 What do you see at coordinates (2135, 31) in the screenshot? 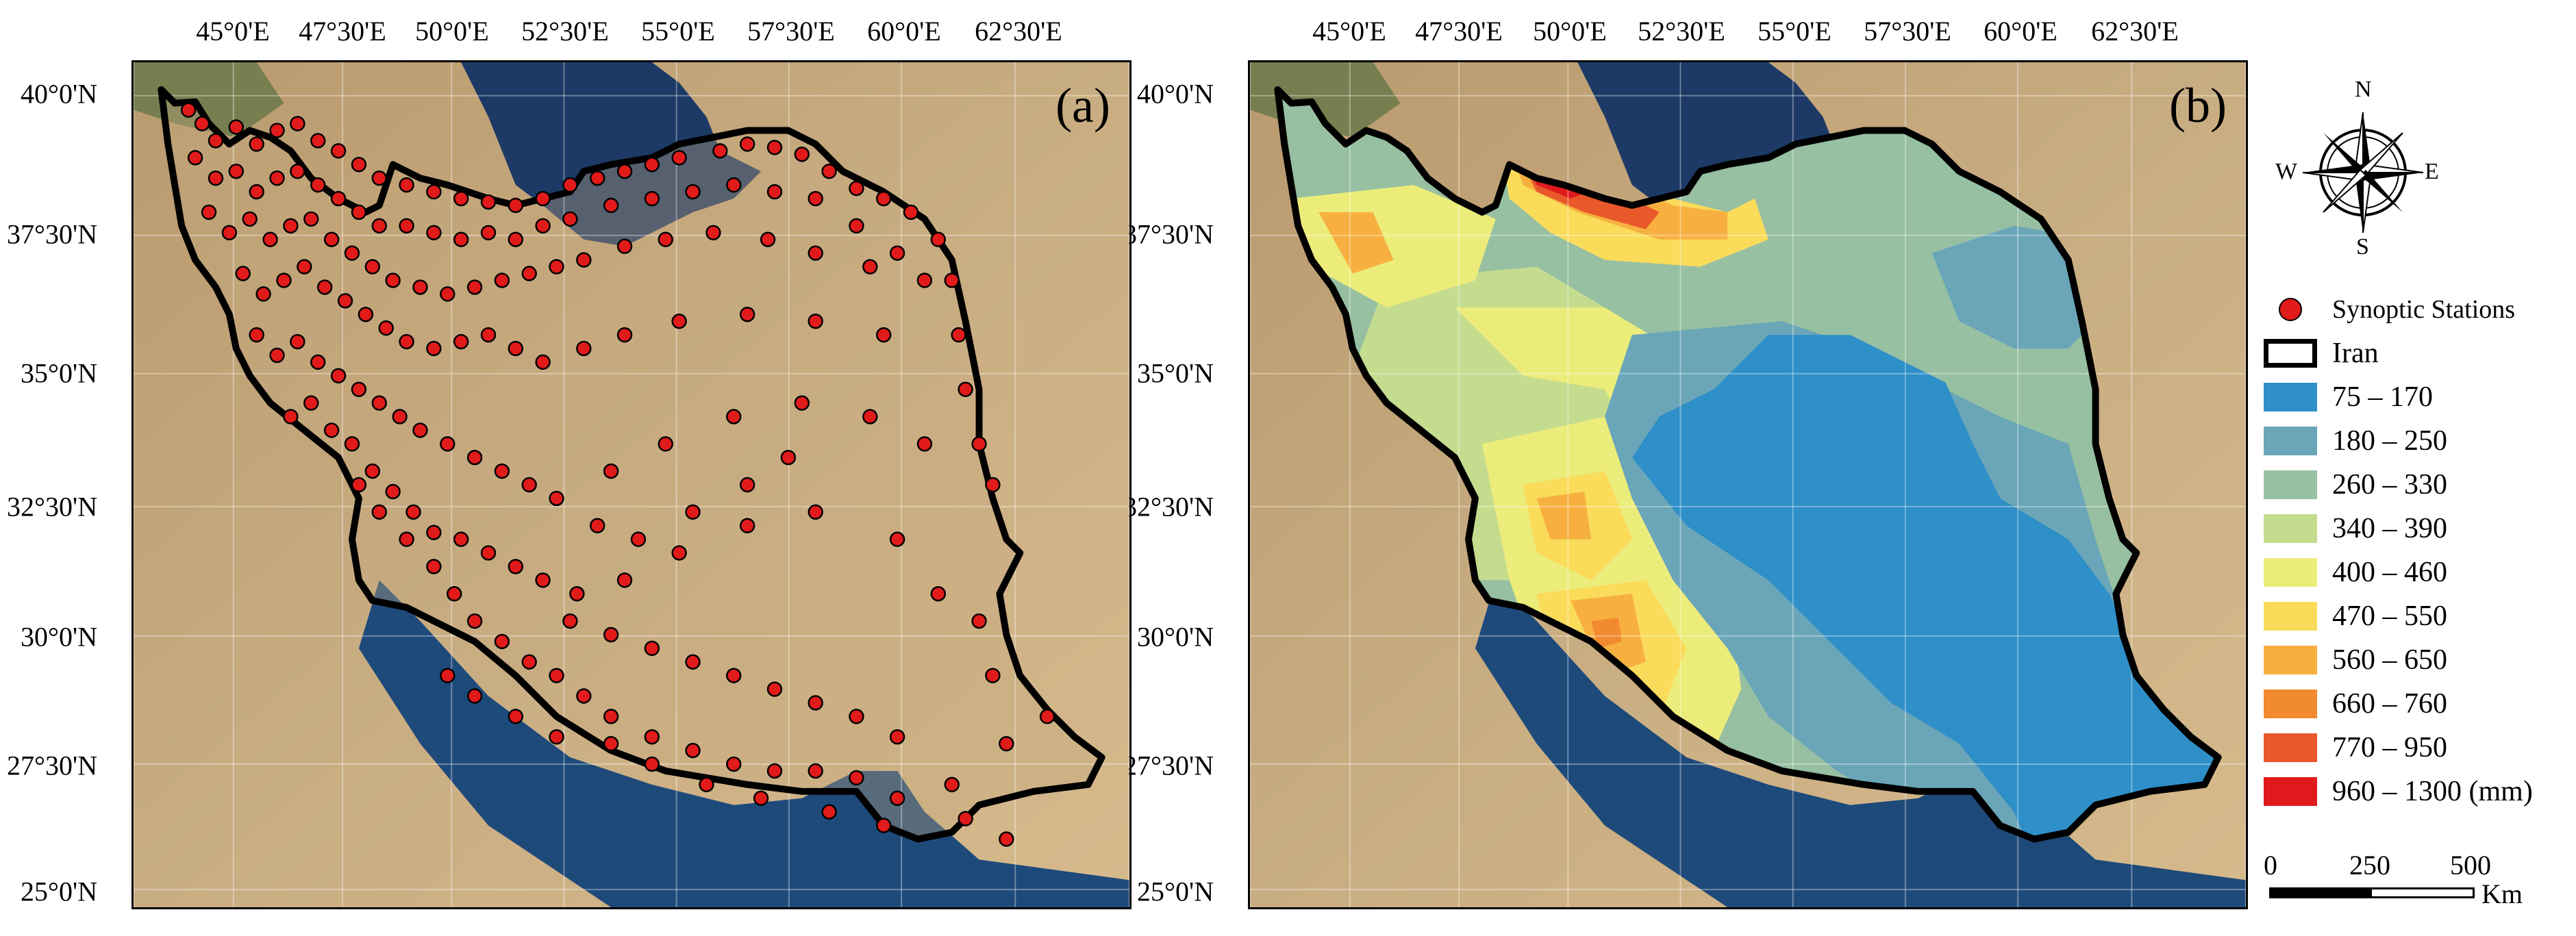
I see `lon-tick: 62°30'E` at bounding box center [2135, 31].